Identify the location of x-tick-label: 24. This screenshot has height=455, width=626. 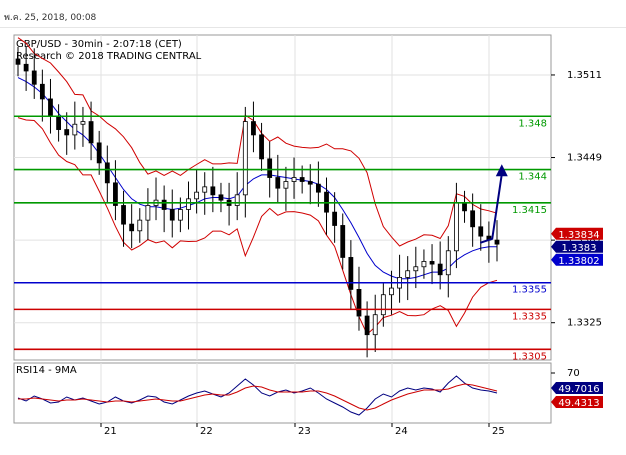
(401, 431).